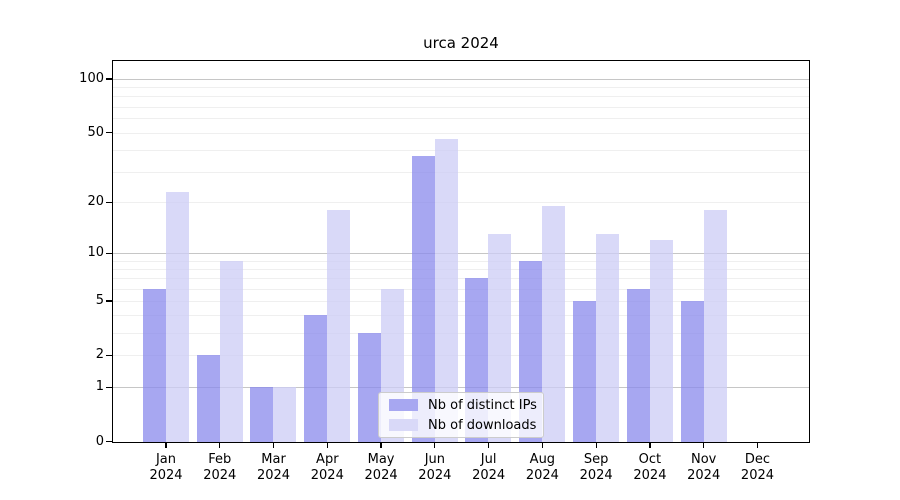 The image size is (900, 500). I want to click on legend: Nb of distinct IPs Nb of downloads, so click(461, 415).